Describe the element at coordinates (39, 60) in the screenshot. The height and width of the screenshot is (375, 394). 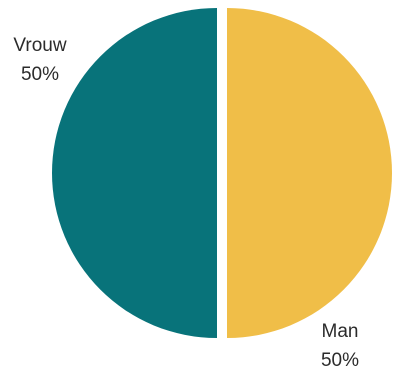
I see `slice-label-vrouw: Vrouw 50%` at that location.